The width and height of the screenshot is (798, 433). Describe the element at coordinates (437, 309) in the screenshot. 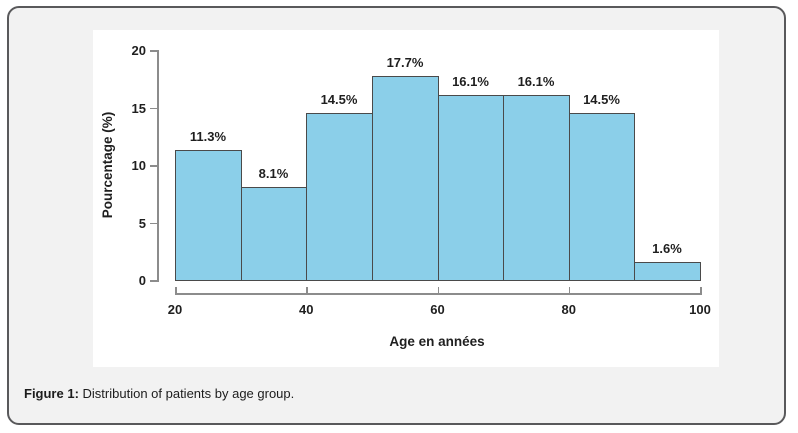

I see `x-tick-label: 60` at that location.